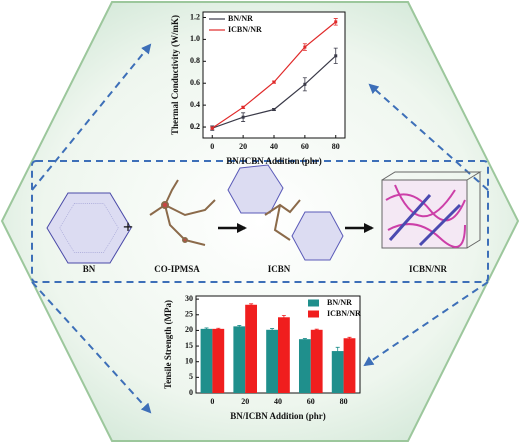 The height and width of the screenshot is (443, 520). What do you see at coordinates (274, 75) in the screenshot?
I see `plot-area` at bounding box center [274, 75].